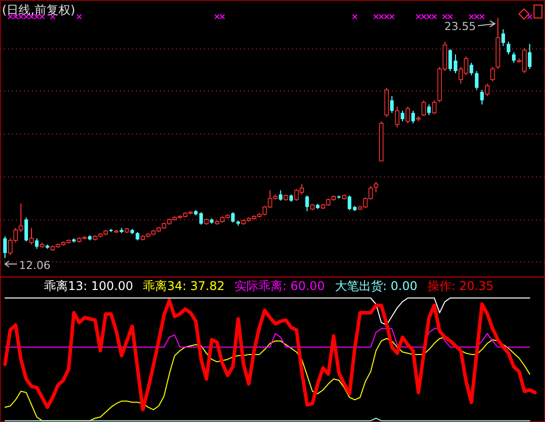 The image size is (545, 422). What do you see at coordinates (460, 26) in the screenshot?
I see `annotation: 23.55` at bounding box center [460, 26].